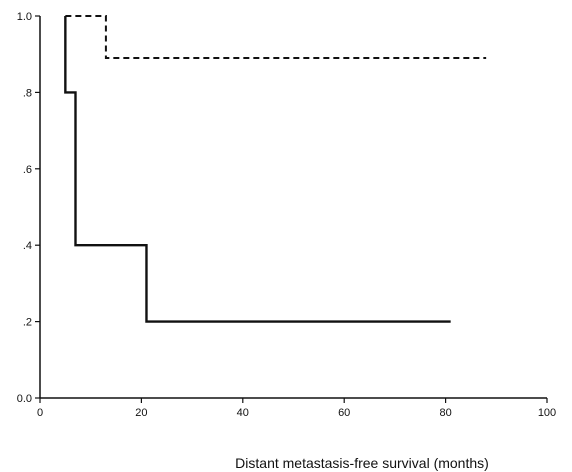  What do you see at coordinates (344, 413) in the screenshot?
I see `x-tick-label: 60` at bounding box center [344, 413].